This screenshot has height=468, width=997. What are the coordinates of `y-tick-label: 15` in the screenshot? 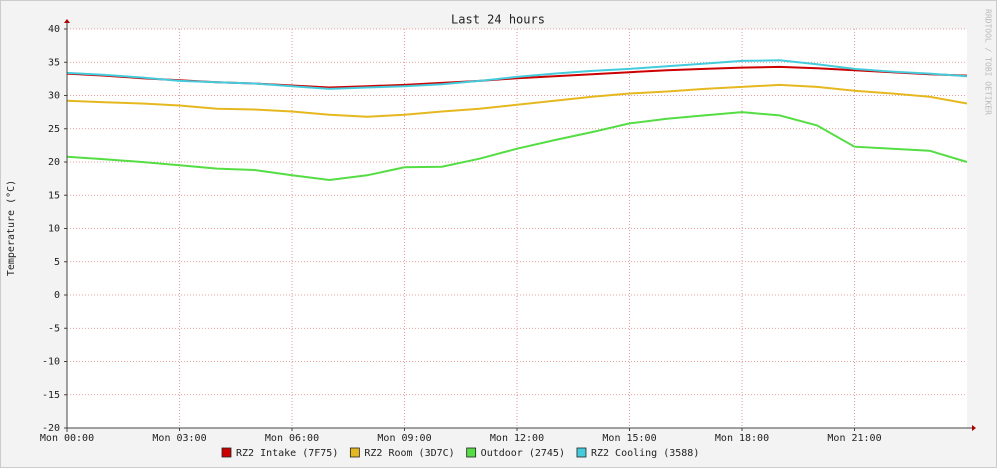 It's located at (54, 195).